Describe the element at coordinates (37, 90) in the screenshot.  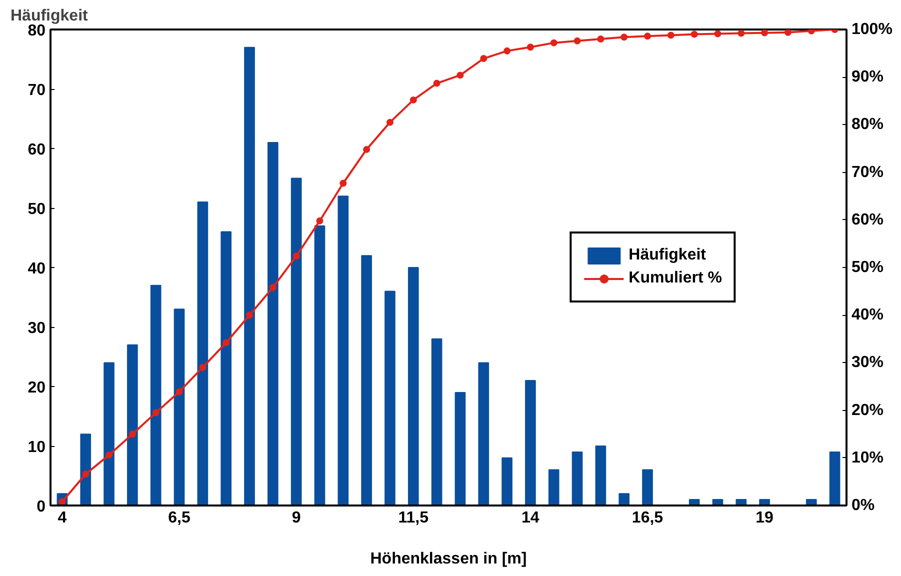
I see `y-tick-label: 70` at that location.